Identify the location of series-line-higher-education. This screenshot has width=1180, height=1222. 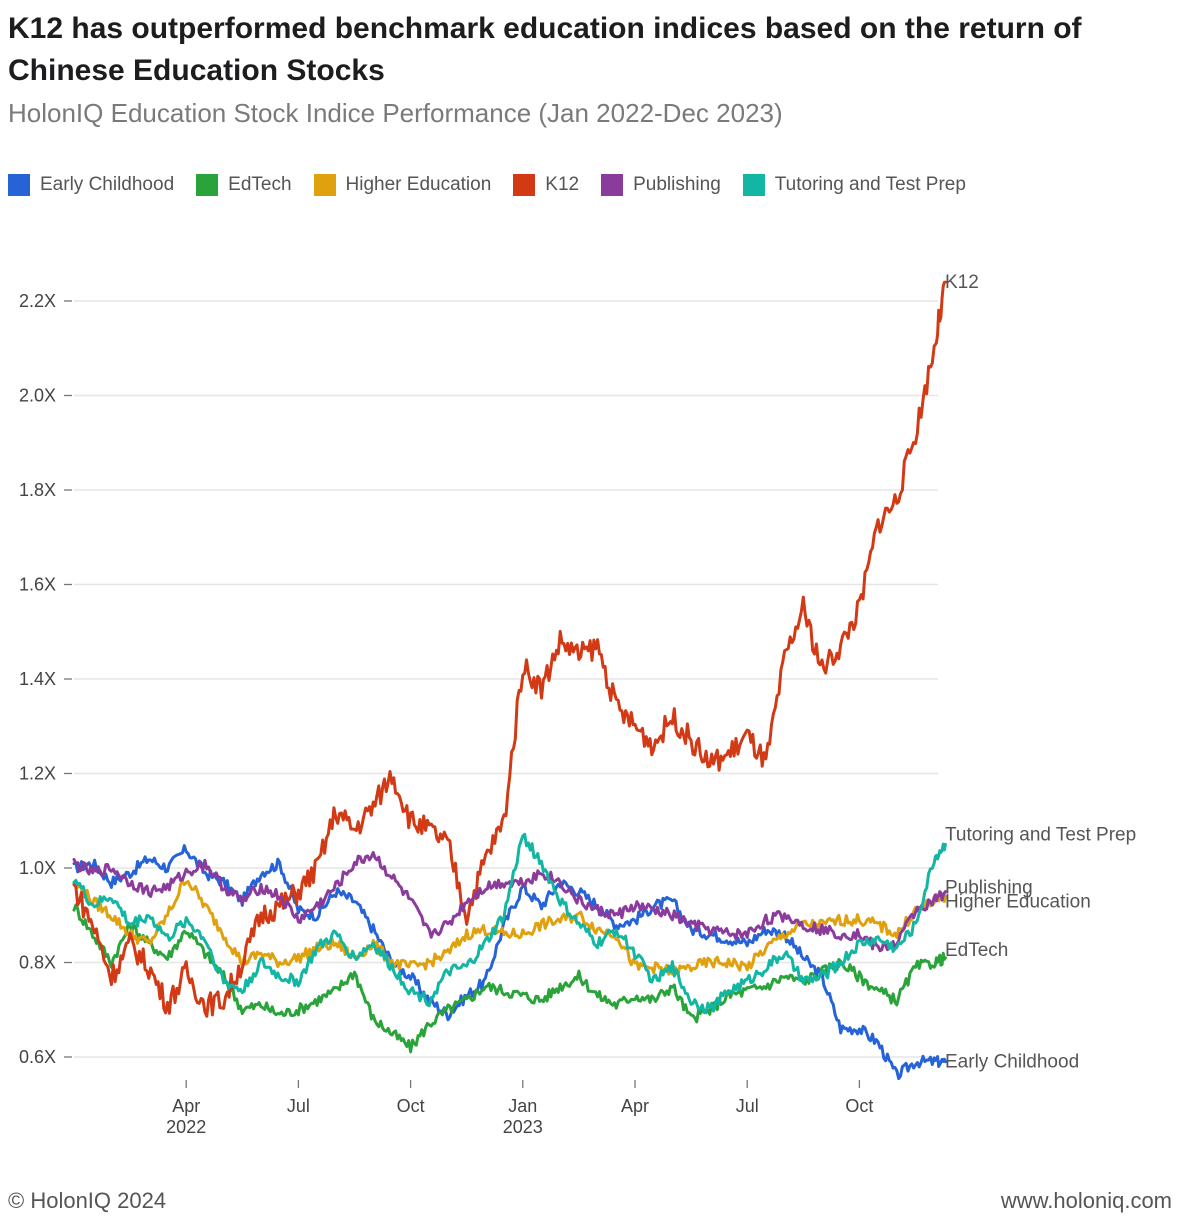
(509, 928).